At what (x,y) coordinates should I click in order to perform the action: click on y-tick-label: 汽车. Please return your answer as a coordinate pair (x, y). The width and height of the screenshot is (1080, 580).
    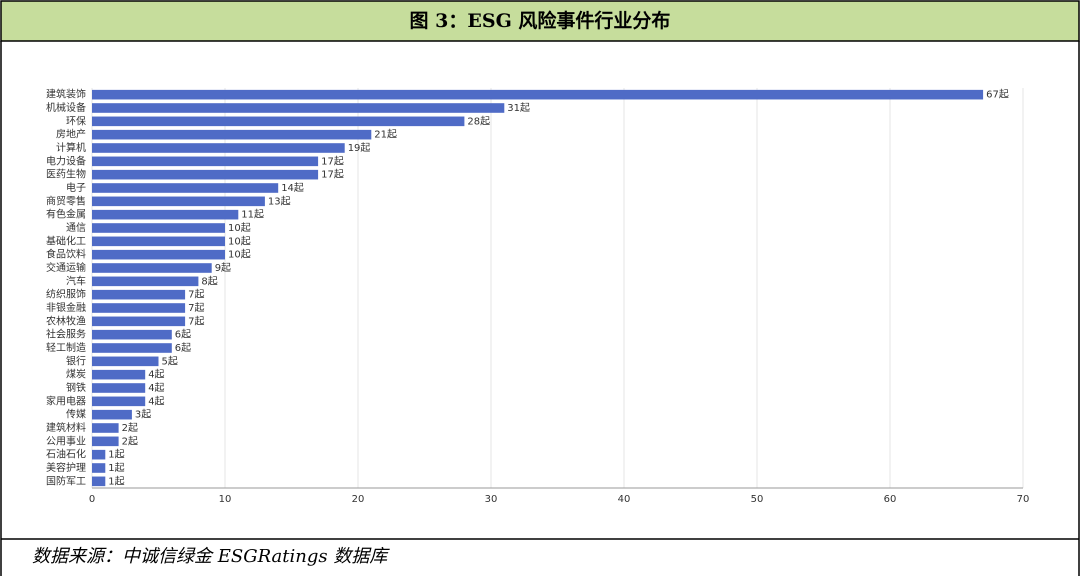
    Looking at the image, I should click on (76, 280).